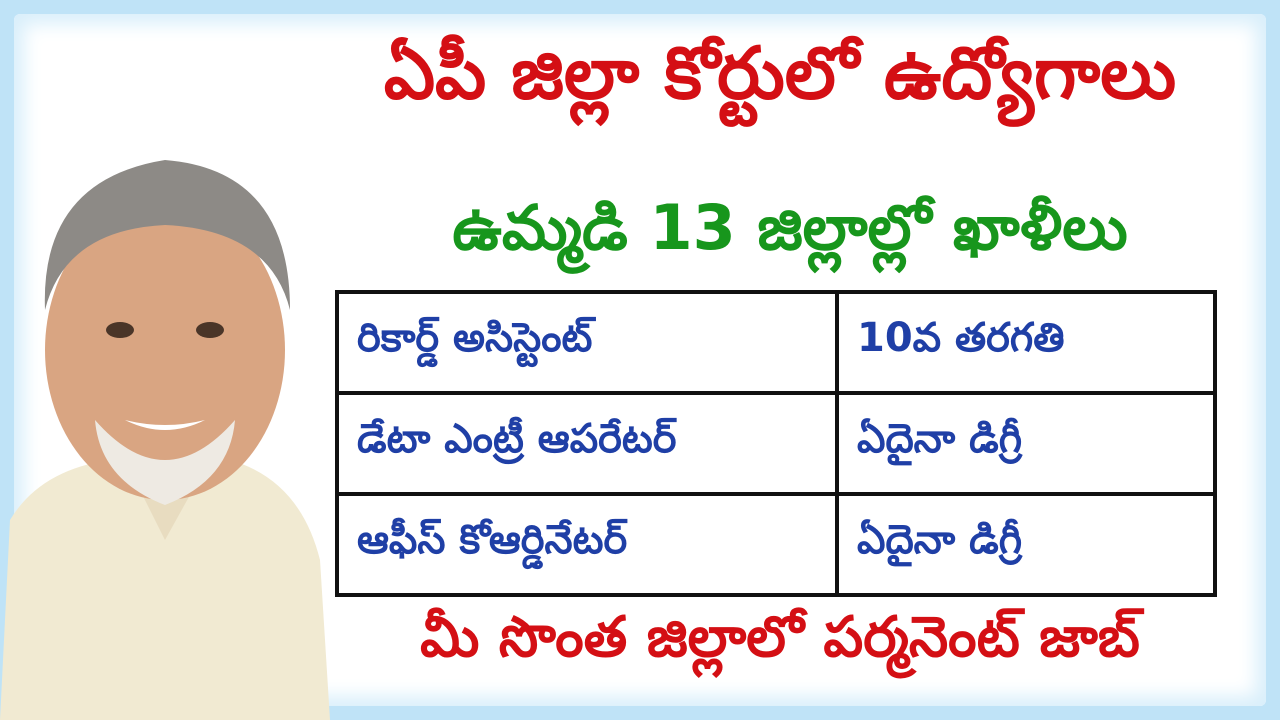 The image size is (1280, 720). What do you see at coordinates (790, 227) in the screenshot?
I see `headline-subtitle: ఉమ్మడి 13 జిల్లాల్లో ఖాళీలు` at bounding box center [790, 227].